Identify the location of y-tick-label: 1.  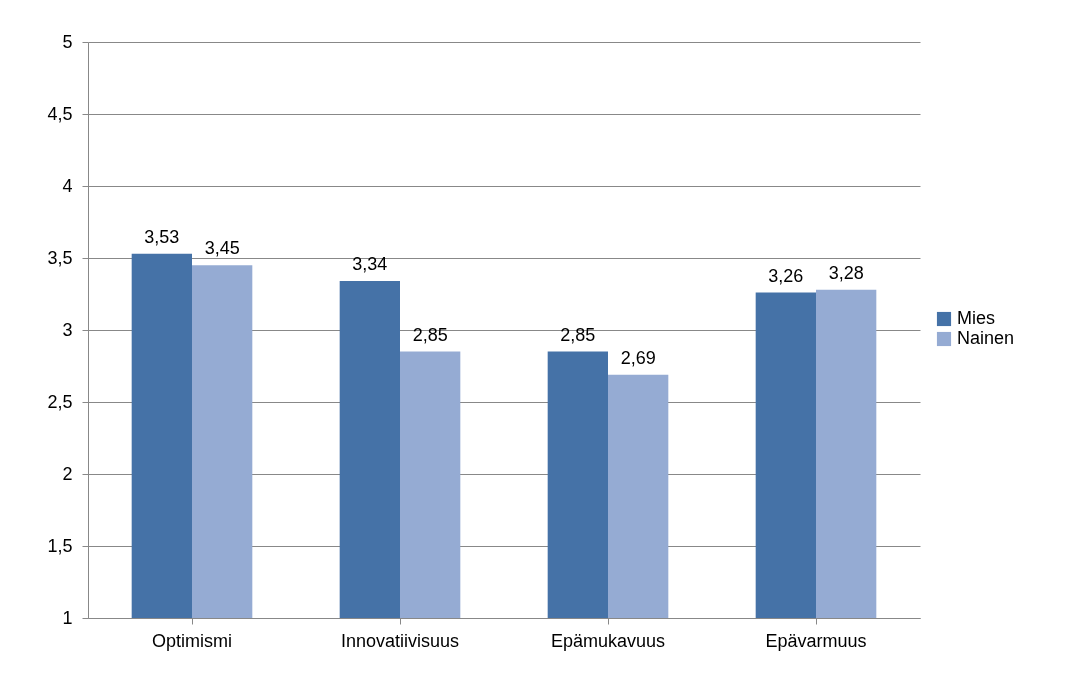
(67, 617).